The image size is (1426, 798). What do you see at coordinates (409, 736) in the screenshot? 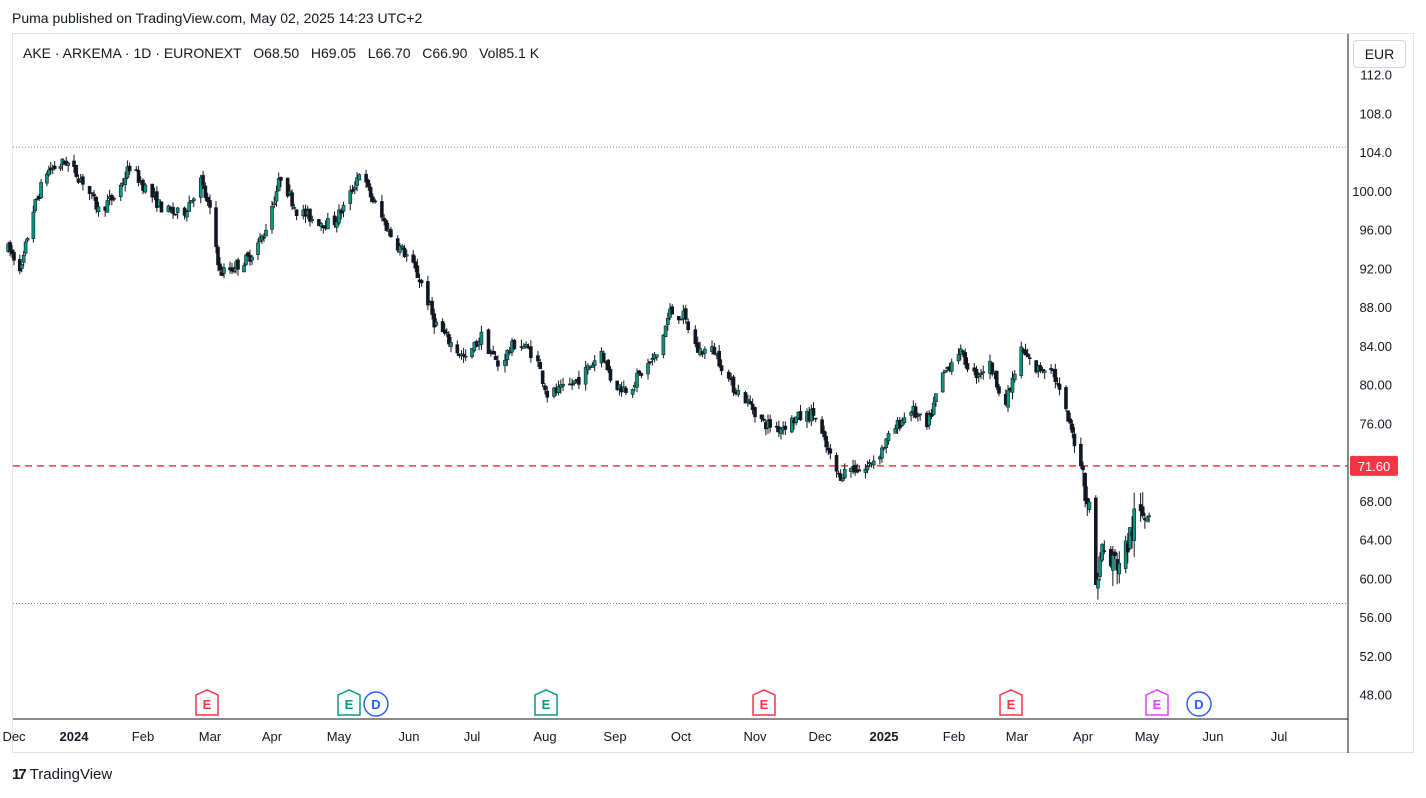
I see `x-tick-label: Jun` at bounding box center [409, 736].